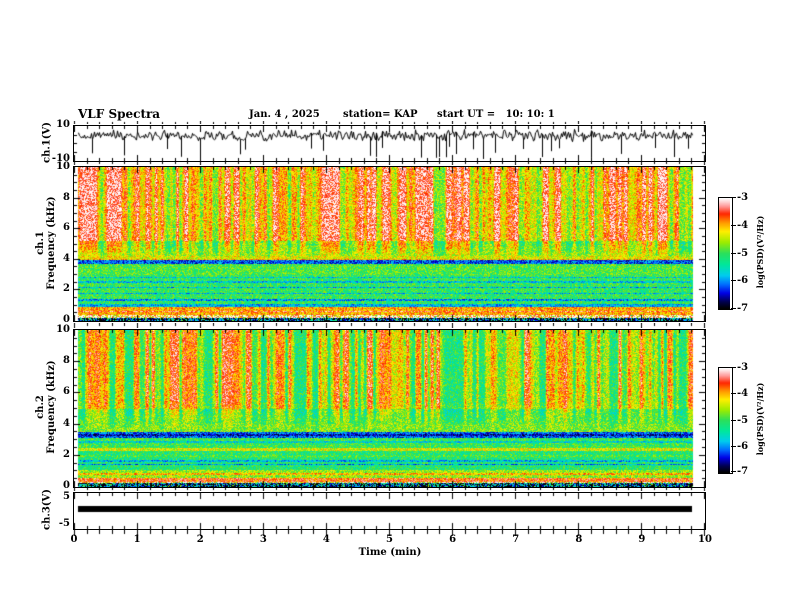  I want to click on colorbar-ch2-tick-label: -6, so click(743, 446).